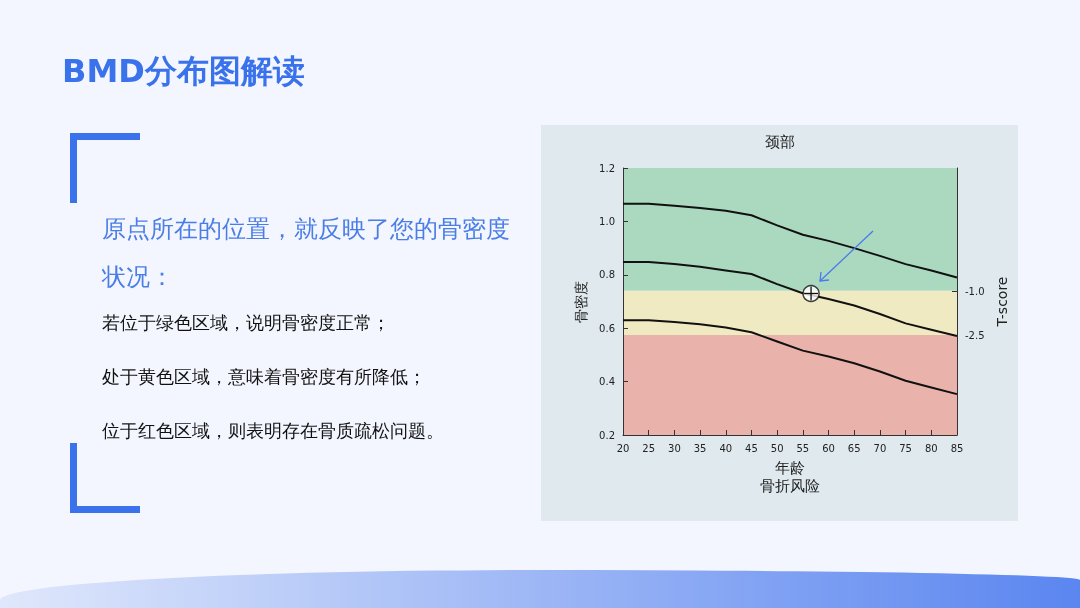 The height and width of the screenshot is (608, 1080). I want to click on x-tick-label: 70, so click(880, 448).